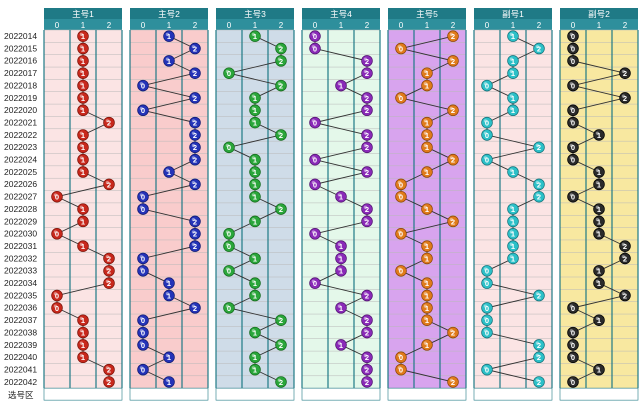 The width and height of the screenshot is (640, 408). Describe the element at coordinates (20, 160) in the screenshot. I see `period-label: 2022024` at that location.